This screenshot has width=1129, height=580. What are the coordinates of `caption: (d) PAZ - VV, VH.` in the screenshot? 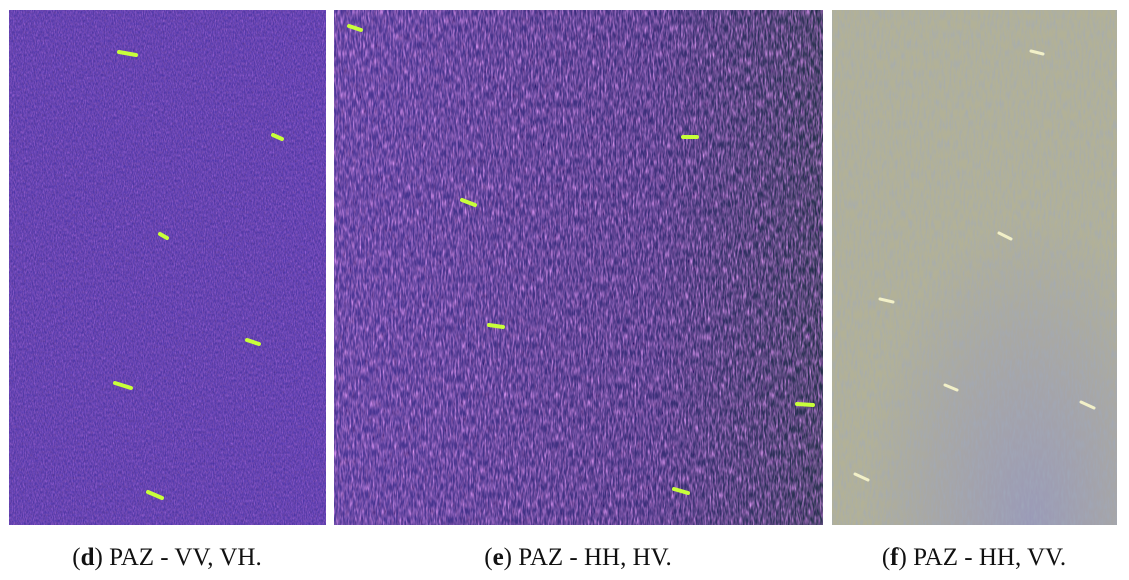 It's located at (166, 557).